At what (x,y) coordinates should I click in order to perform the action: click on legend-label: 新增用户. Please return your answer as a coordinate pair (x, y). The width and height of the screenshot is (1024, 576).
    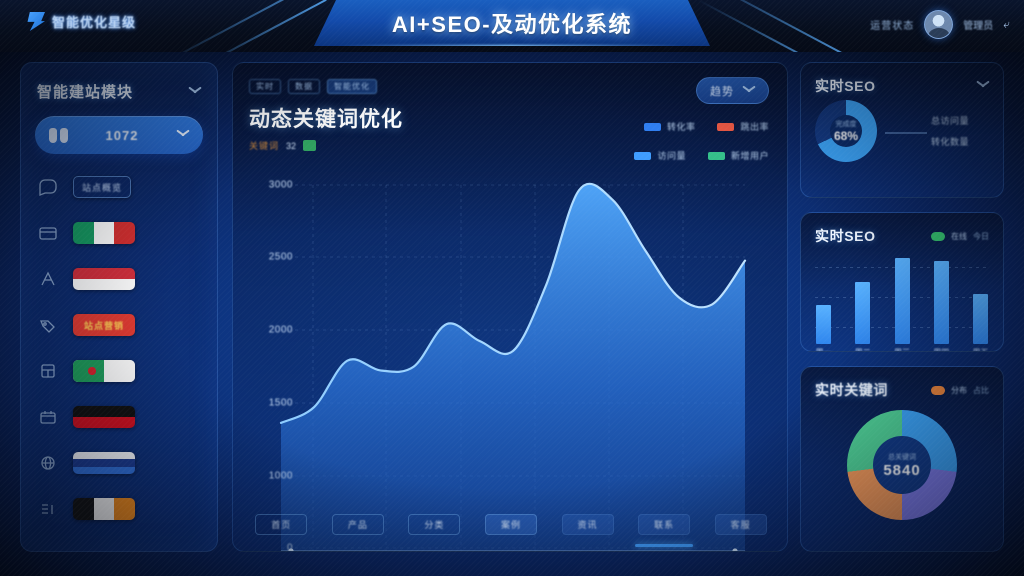
    Looking at the image, I should click on (749, 156).